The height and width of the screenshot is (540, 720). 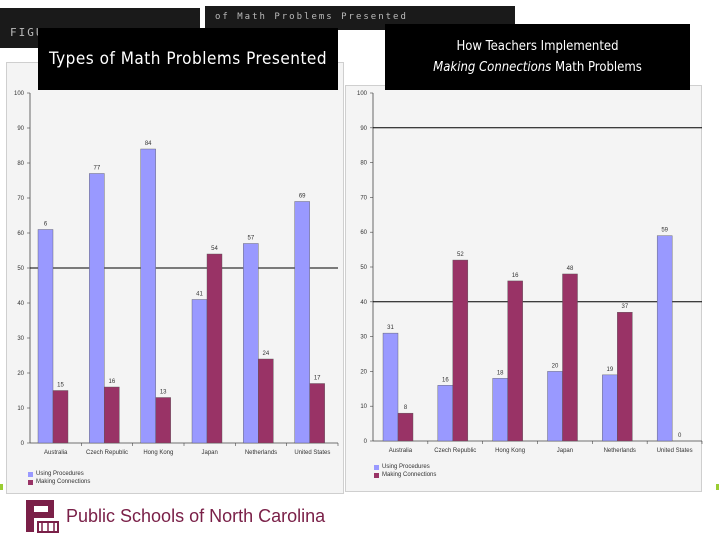 What do you see at coordinates (199, 295) in the screenshot?
I see `data-label: 41` at bounding box center [199, 295].